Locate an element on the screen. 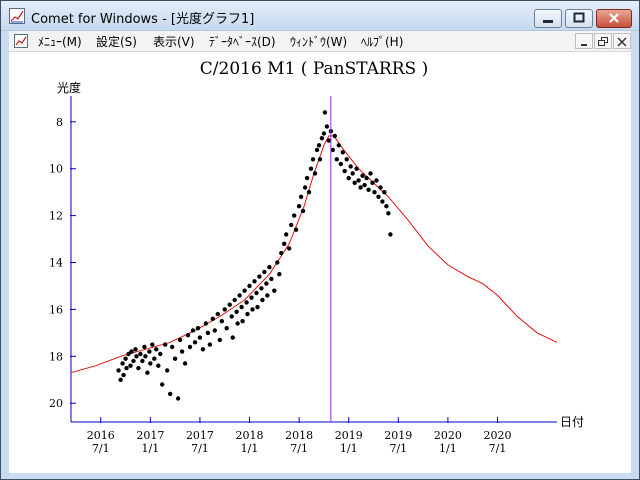 The image size is (640, 480). mdi-restore-icon is located at coordinates (603, 41).